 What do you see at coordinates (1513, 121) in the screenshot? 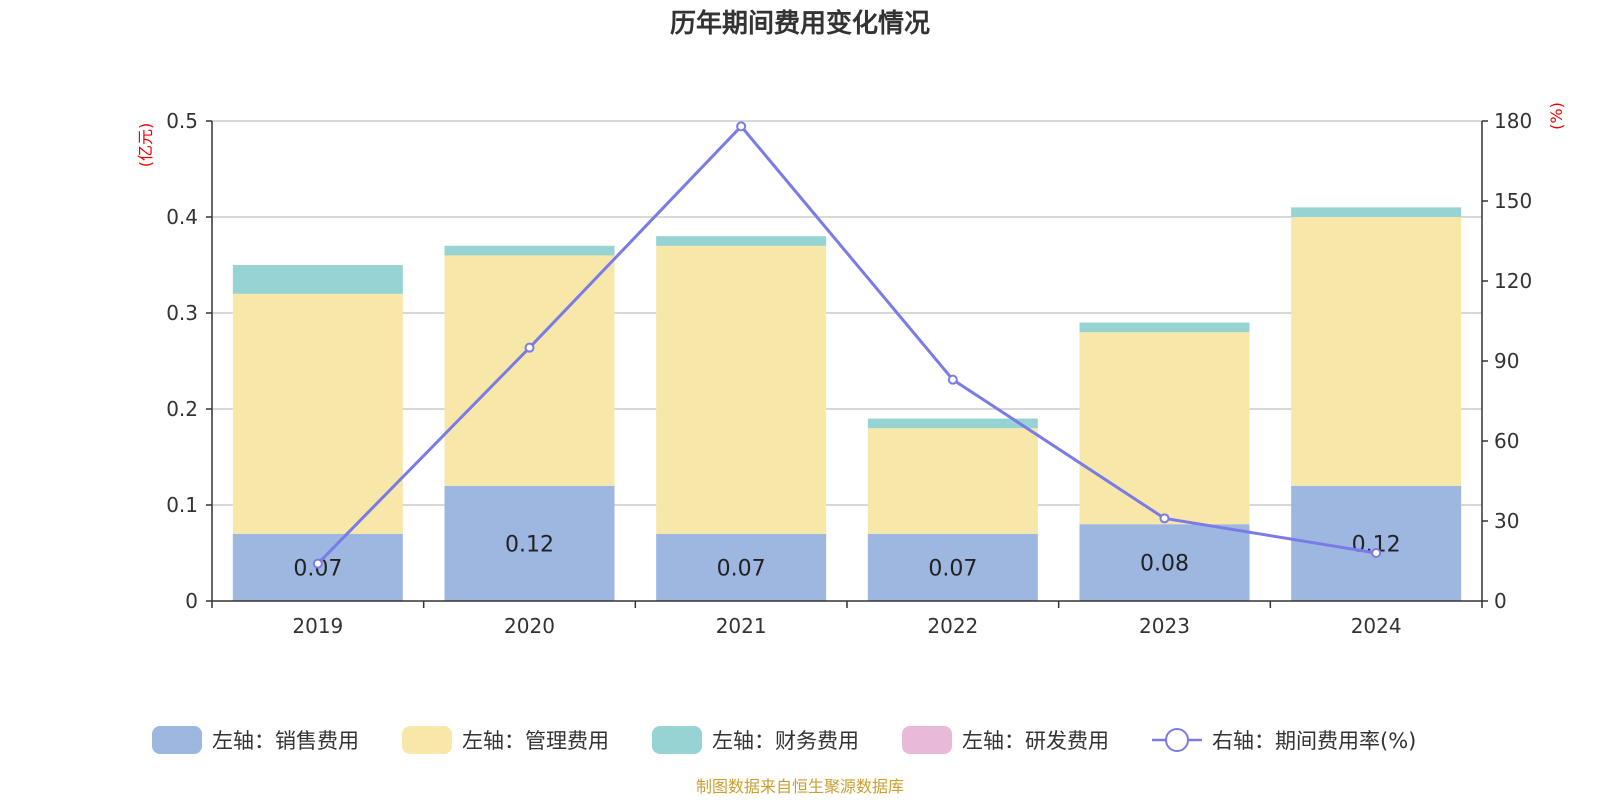
I see `right-axis-tick-label: 180` at bounding box center [1513, 121].